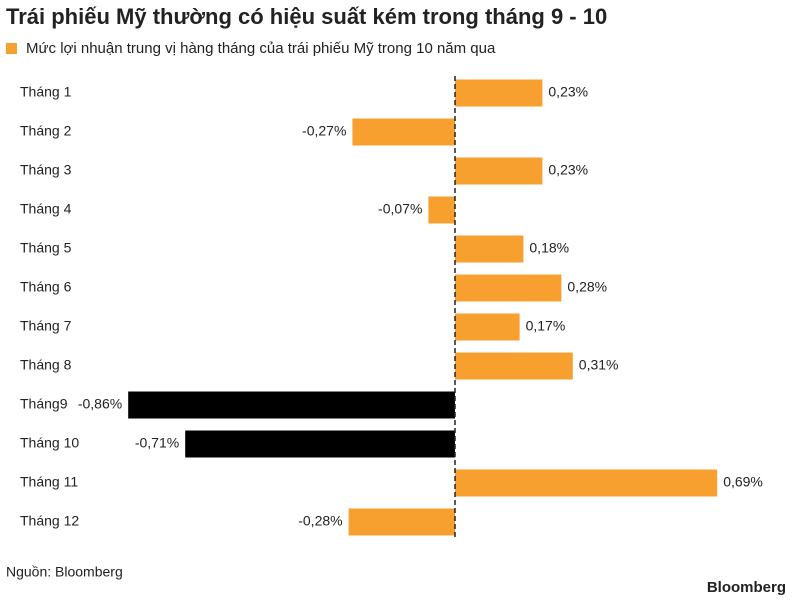 The height and width of the screenshot is (603, 800). I want to click on value-label: 0,31%, so click(599, 365).